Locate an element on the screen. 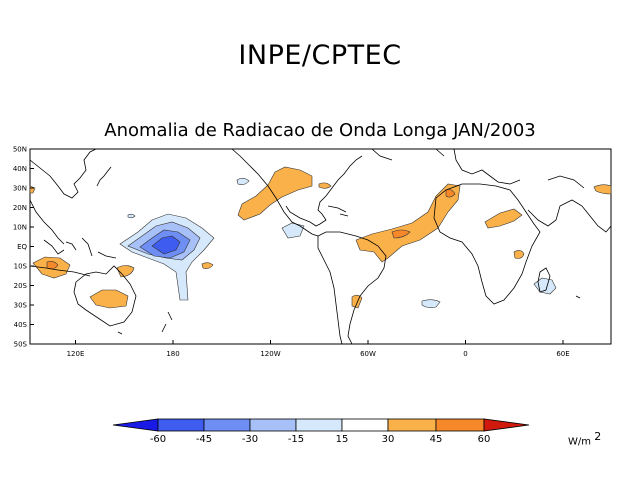 The height and width of the screenshot is (494, 640). lat-label-50n: 50N is located at coordinates (20, 150).